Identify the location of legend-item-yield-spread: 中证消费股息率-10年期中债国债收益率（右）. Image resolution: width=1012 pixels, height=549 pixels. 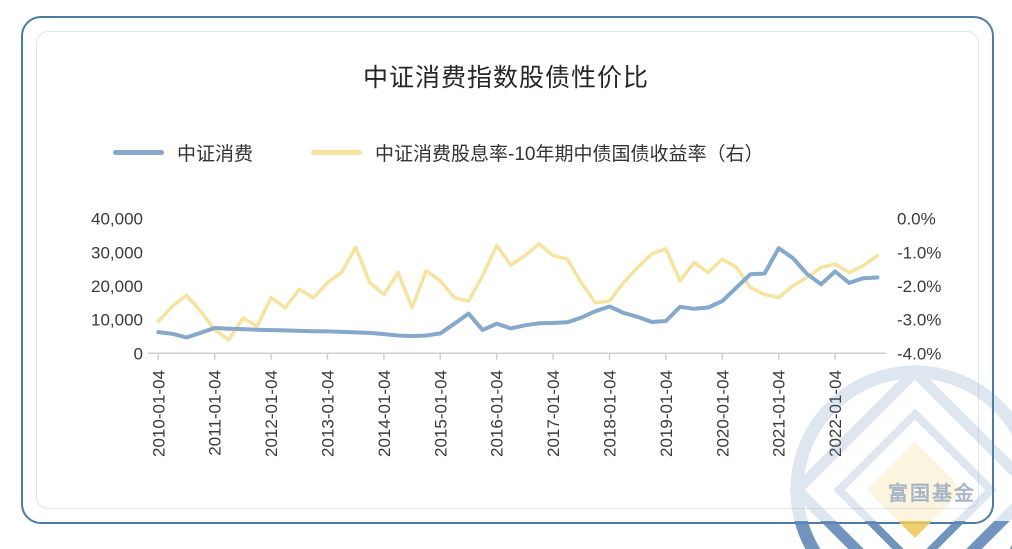
(537, 152).